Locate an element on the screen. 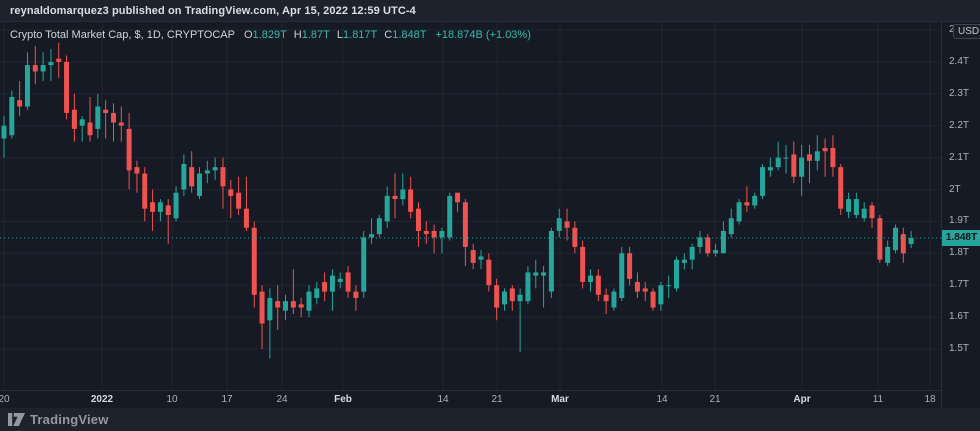 This screenshot has width=980, height=431. time-tick-label: 11 is located at coordinates (878, 399).